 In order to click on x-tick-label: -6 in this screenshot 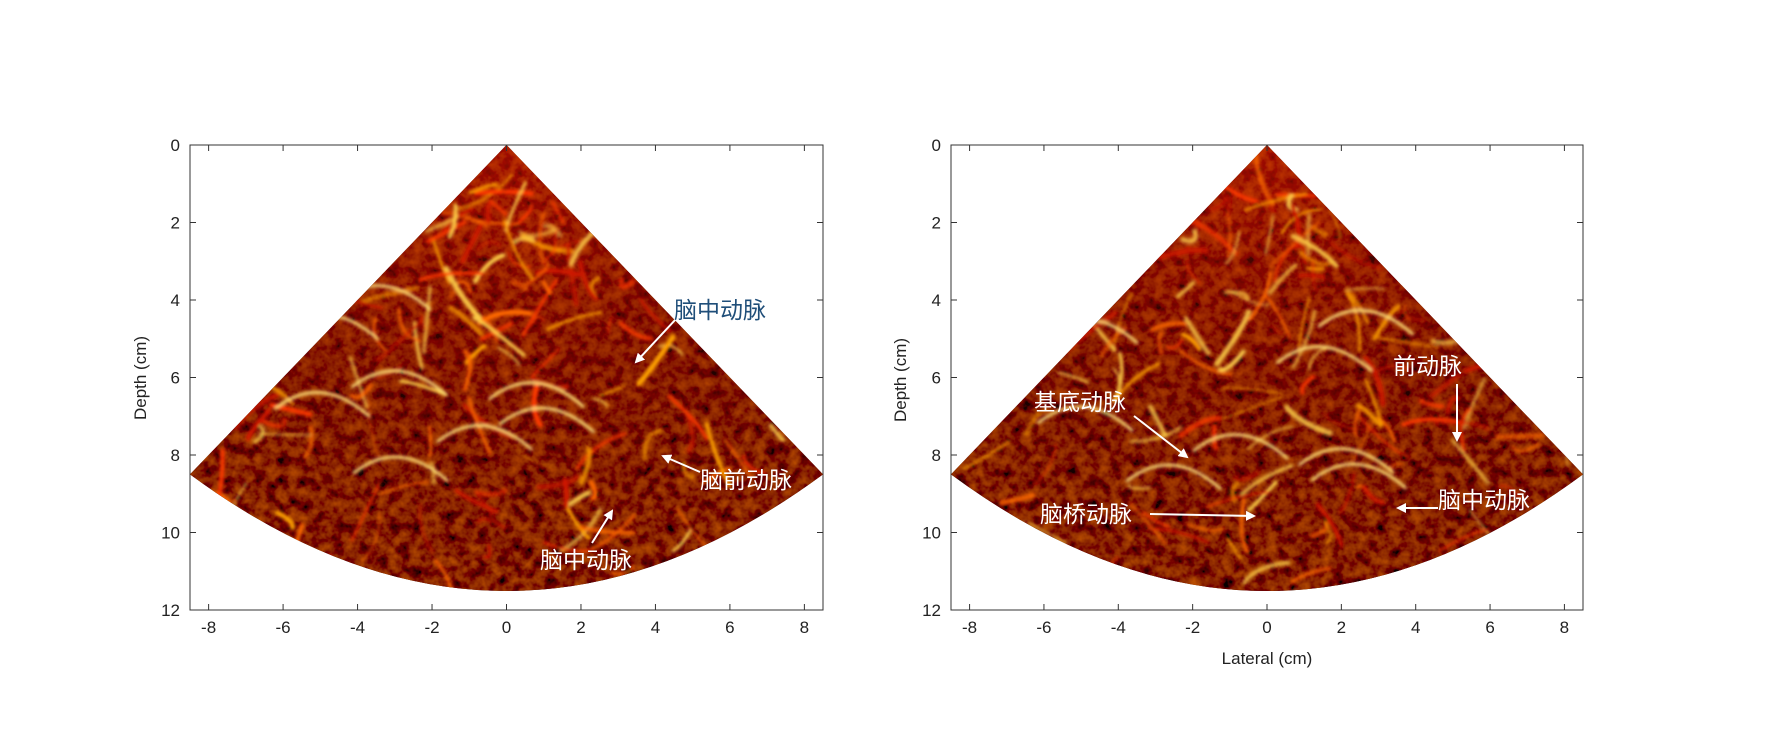, I will do `click(283, 627)`.